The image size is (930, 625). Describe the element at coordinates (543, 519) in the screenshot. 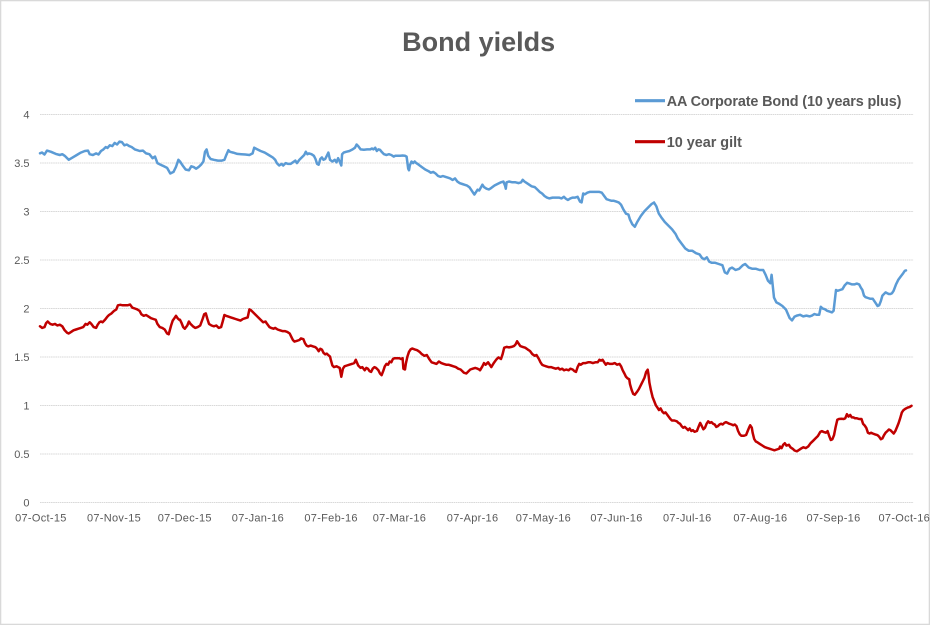

I see `svg-text: 07-May-16` at that location.